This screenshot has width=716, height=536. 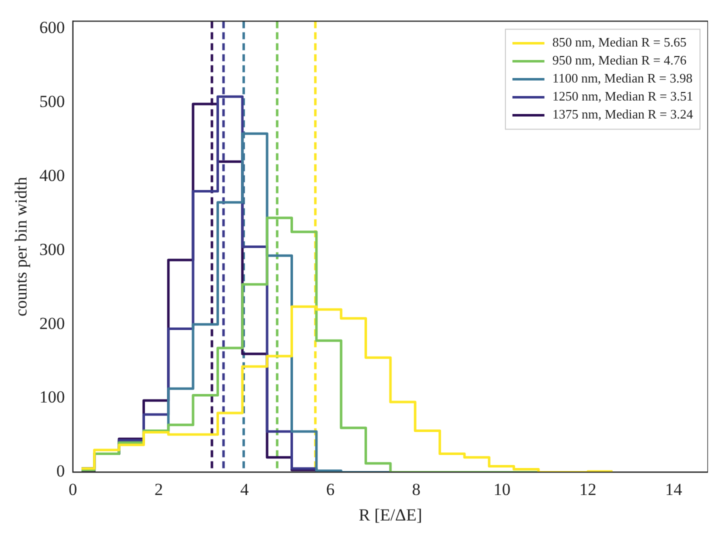 I want to click on x-tick-label: 14, so click(x=674, y=489).